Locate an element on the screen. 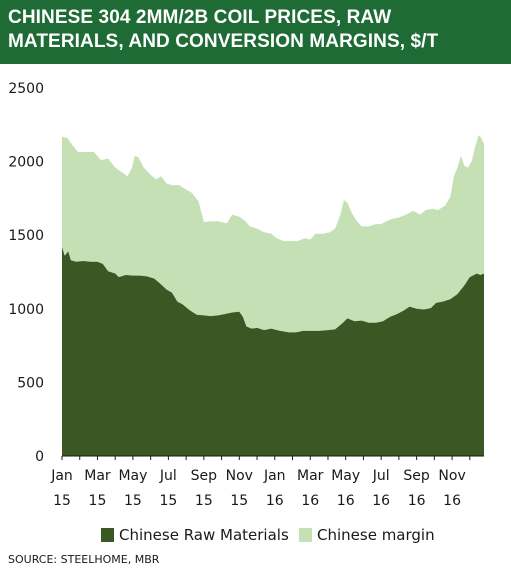 The width and height of the screenshot is (511, 582). legend-label-raw-materials: Chinese Raw Materials is located at coordinates (204, 535).